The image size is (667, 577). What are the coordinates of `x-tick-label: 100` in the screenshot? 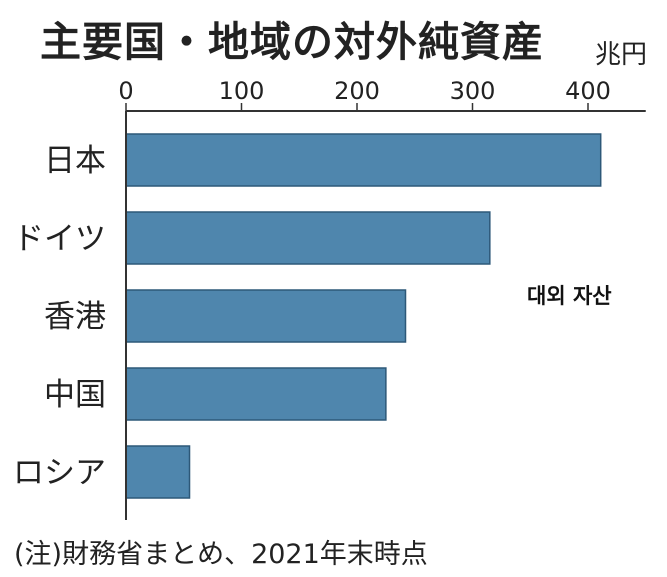 It's located at (242, 91).